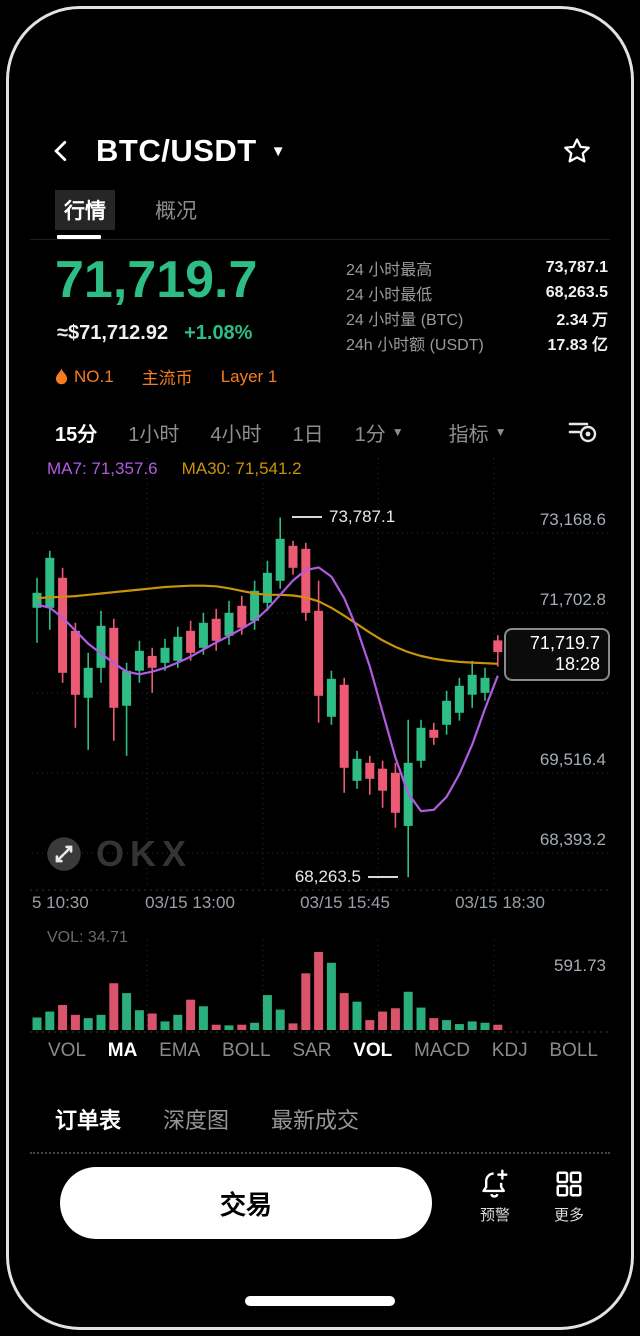 The height and width of the screenshot is (1336, 640). Describe the element at coordinates (278, 151) in the screenshot. I see `pair-dropdown-caret-icon: ▼` at that location.